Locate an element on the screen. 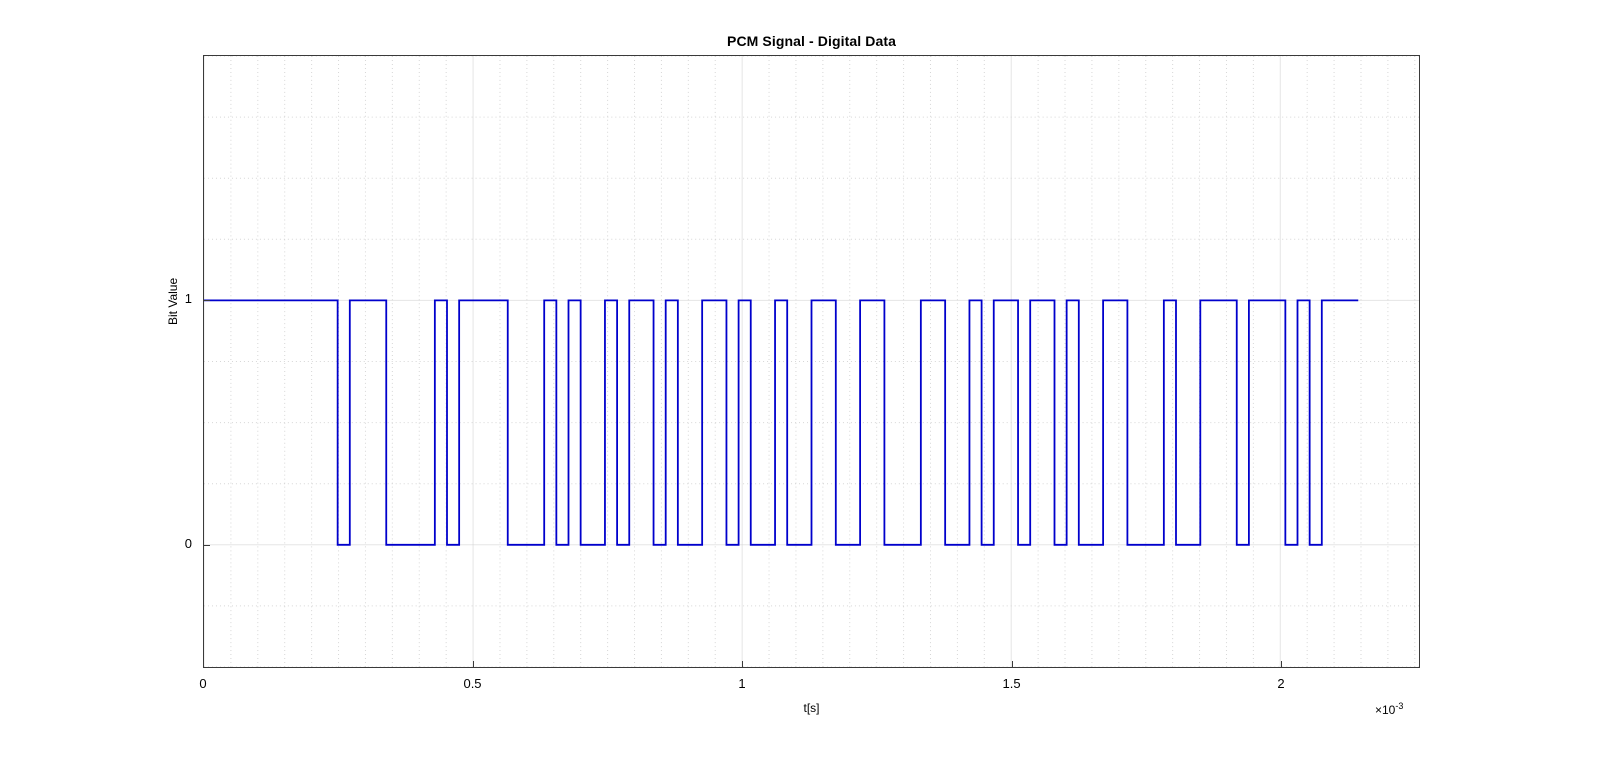 Image resolution: width=1600 pixels, height=772 pixels. page-title: PCM Signal - Digital Data is located at coordinates (811, 41).